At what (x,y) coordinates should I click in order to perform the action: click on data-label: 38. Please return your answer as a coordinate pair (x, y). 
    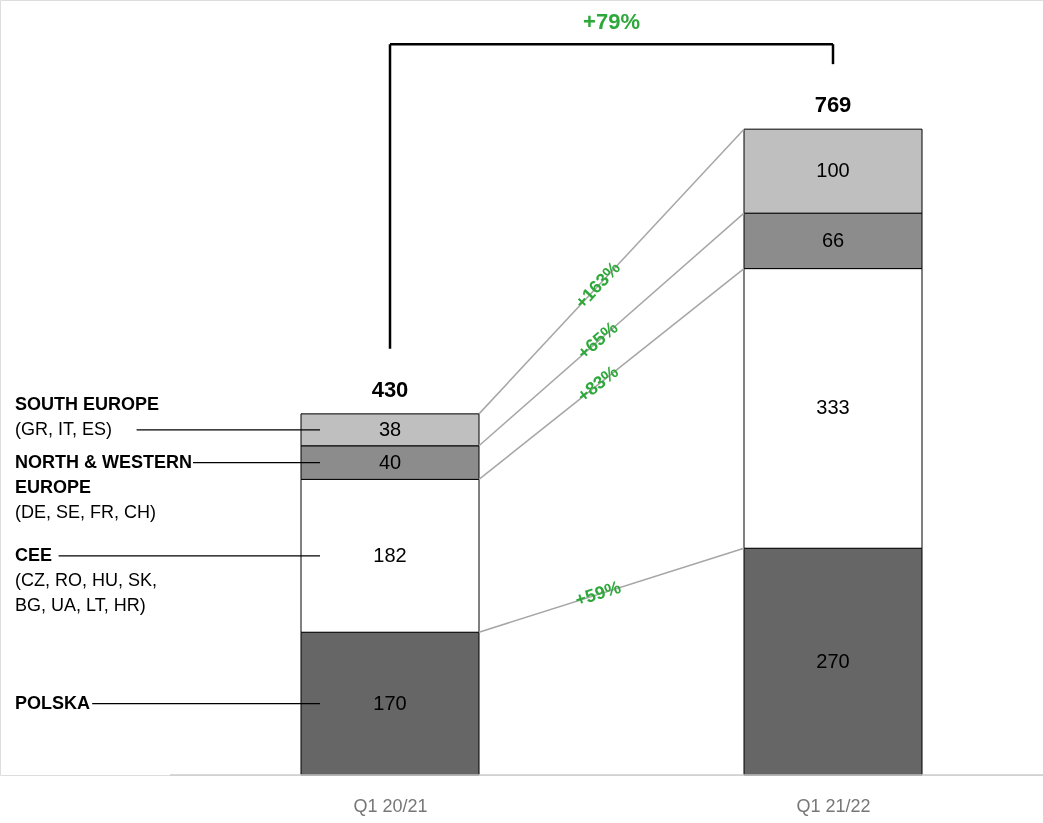
    Looking at the image, I should click on (390, 428).